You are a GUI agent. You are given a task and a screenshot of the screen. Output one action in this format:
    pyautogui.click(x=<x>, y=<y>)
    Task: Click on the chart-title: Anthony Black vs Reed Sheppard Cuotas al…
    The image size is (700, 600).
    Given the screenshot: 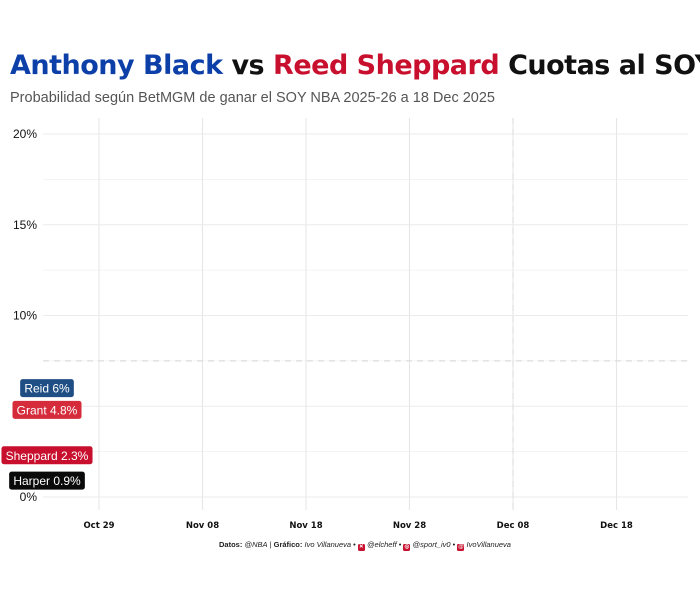 What is the action you would take?
    pyautogui.click(x=355, y=65)
    